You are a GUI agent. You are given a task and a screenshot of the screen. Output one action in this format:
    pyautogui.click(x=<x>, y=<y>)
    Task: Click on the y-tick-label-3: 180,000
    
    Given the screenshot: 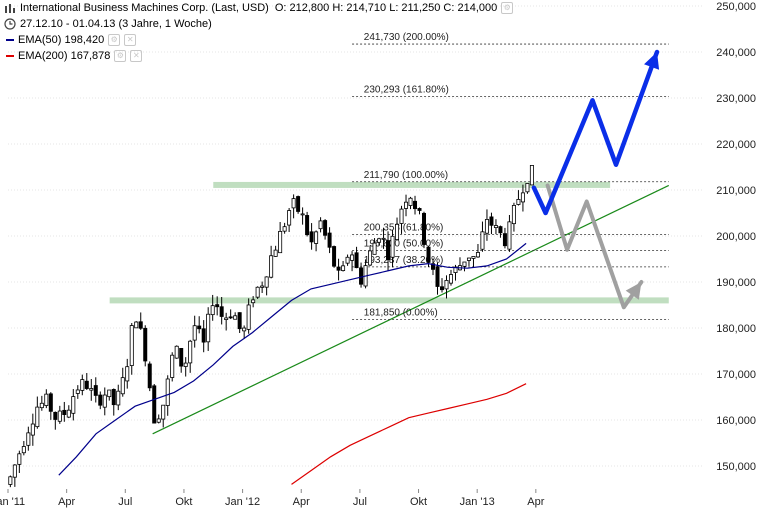 What is the action you would take?
    pyautogui.click(x=736, y=329)
    